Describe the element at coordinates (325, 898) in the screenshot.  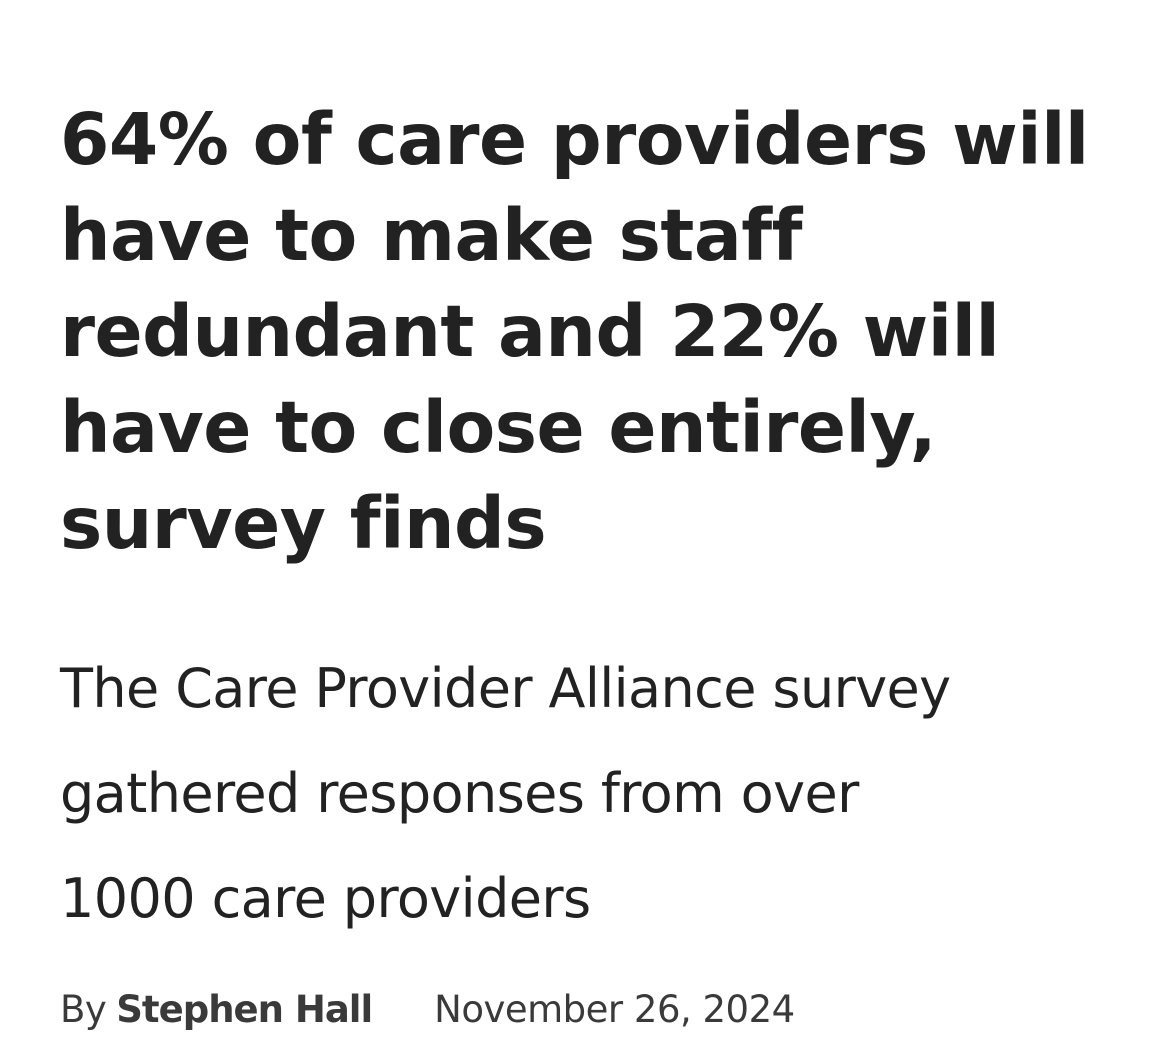
I see `standfirst-line: 1000 care providers` at that location.